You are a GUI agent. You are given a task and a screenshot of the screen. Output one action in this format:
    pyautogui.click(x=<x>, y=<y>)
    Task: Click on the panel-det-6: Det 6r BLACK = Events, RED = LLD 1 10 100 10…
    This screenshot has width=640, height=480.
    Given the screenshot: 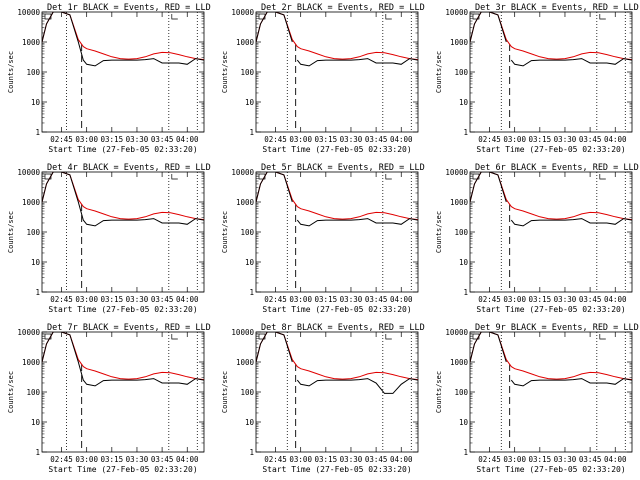 What is the action you would take?
    pyautogui.click(x=537, y=238)
    